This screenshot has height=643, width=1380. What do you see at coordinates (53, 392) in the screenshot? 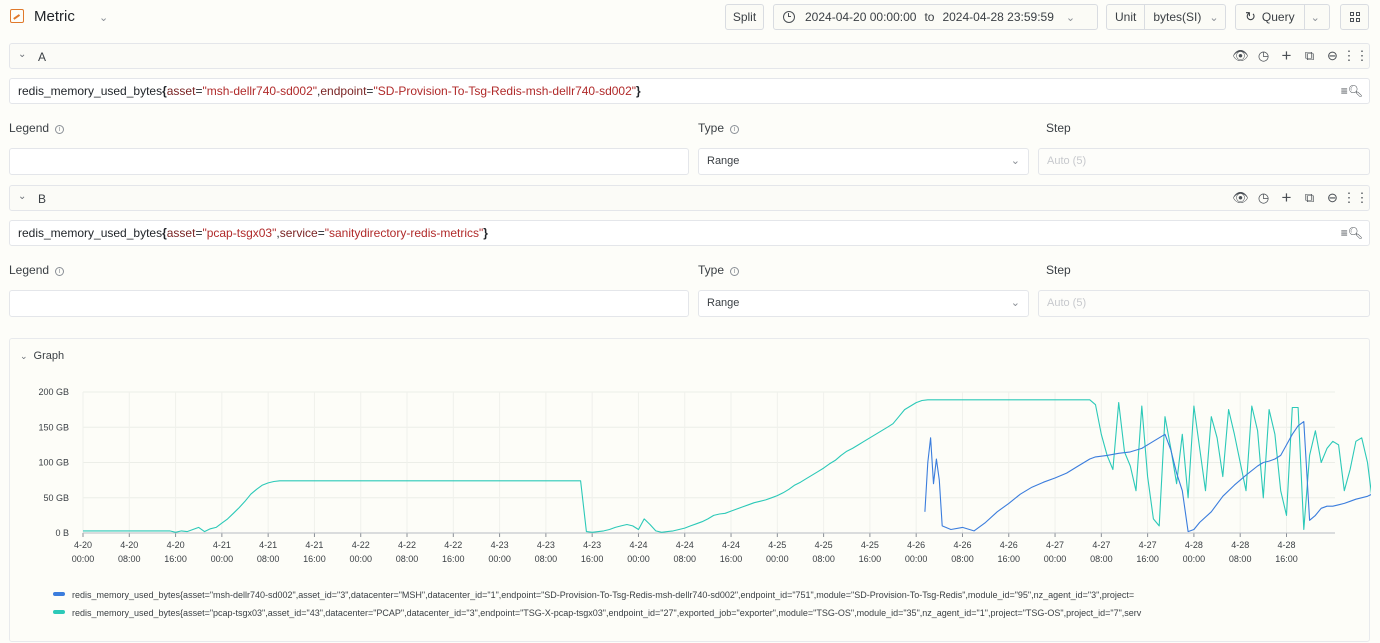
I see `y-tick-label: 200 GB` at bounding box center [53, 392].